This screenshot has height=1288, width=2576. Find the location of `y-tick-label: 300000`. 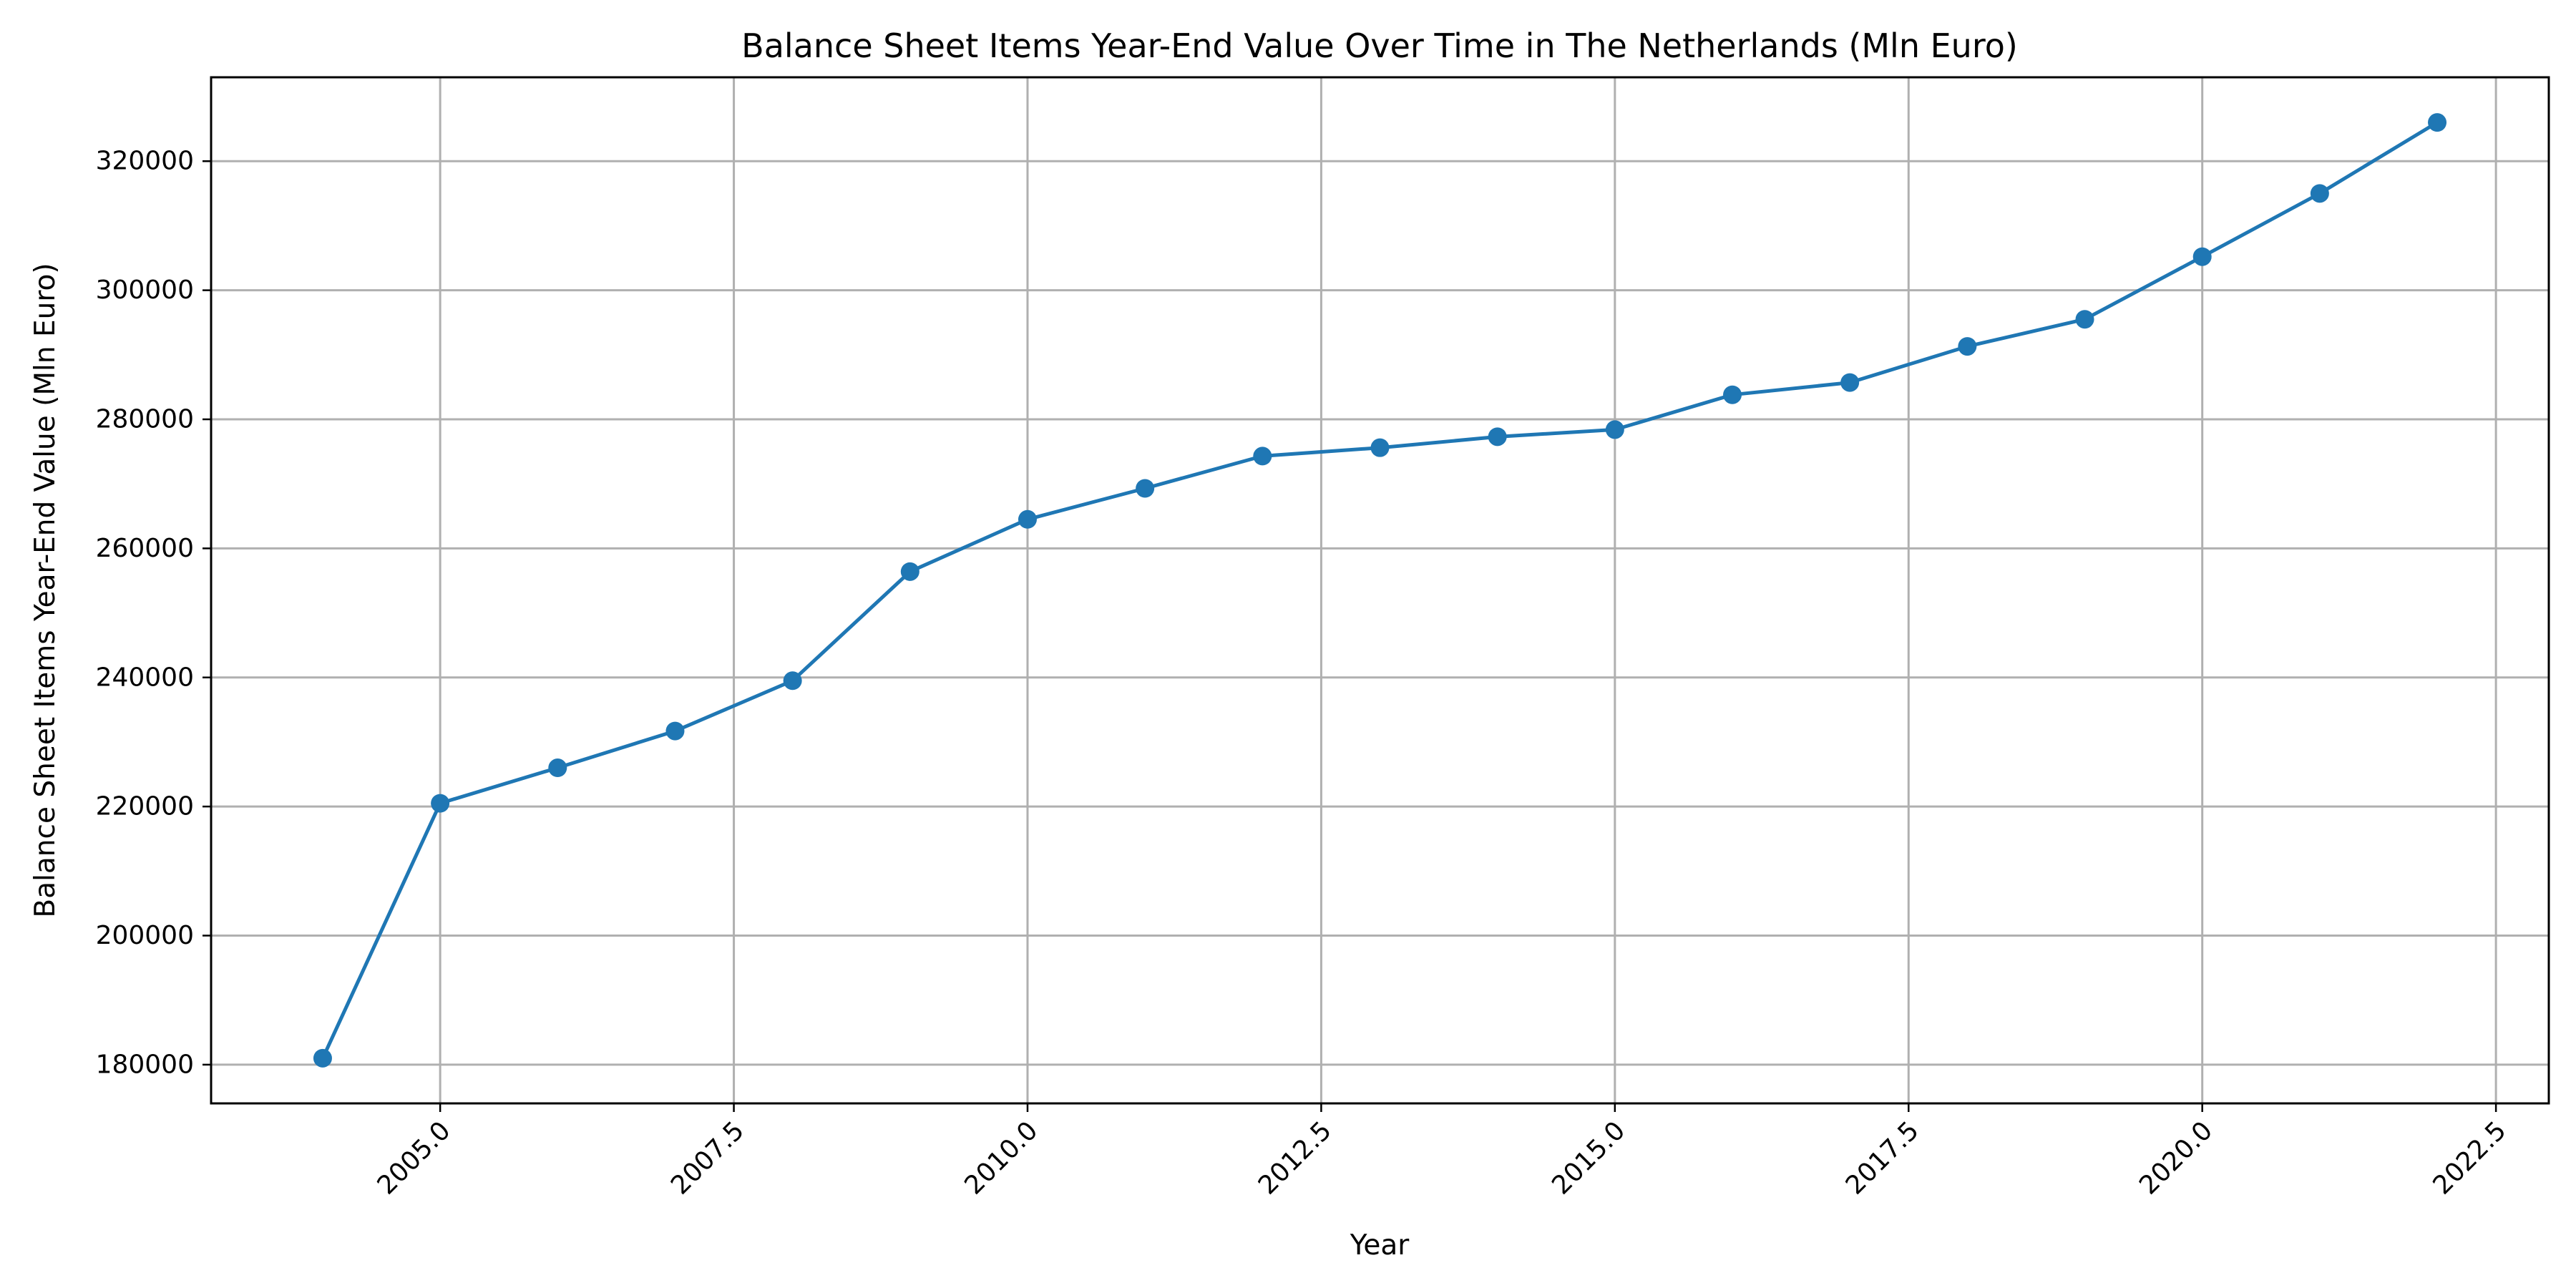

y-tick-label: 300000 is located at coordinates (145, 290).